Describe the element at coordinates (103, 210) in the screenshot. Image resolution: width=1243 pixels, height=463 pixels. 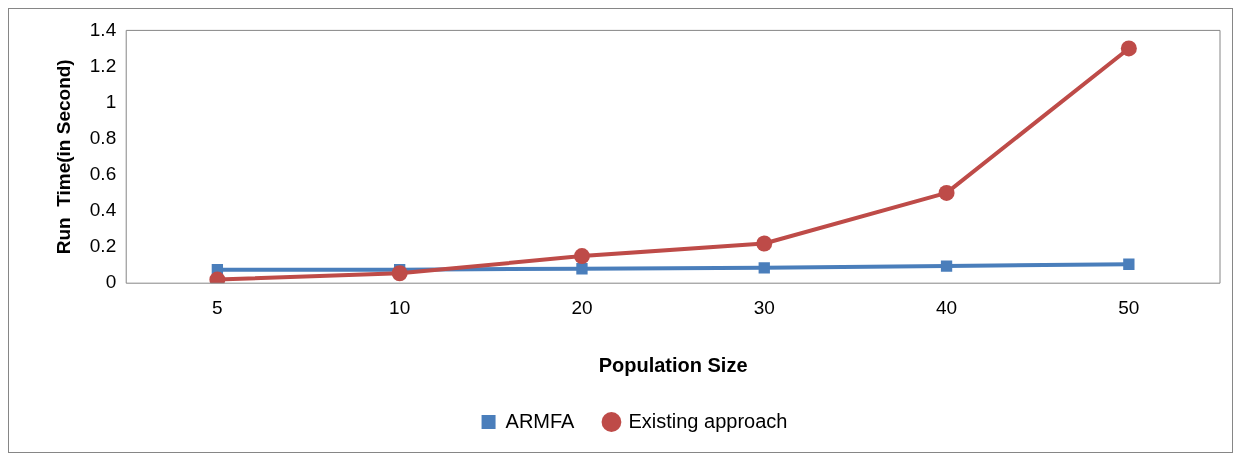
I see `y-tick-label: 0.4` at that location.